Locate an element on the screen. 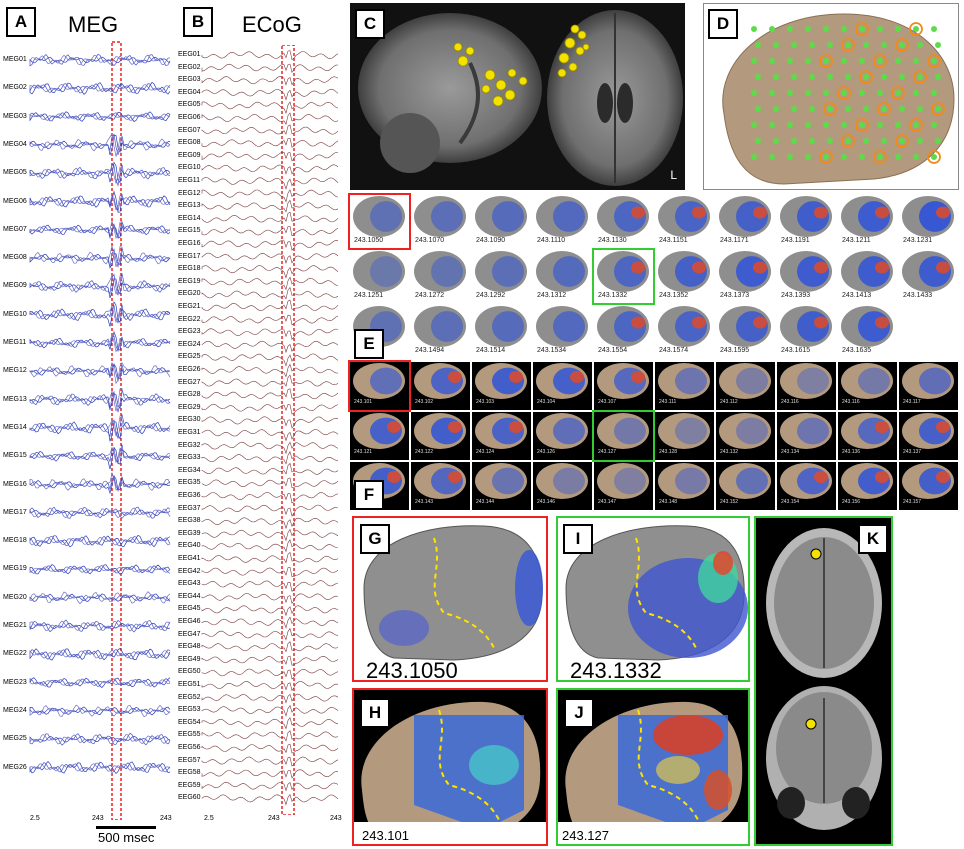 Image resolution: width=964 pixels, height=849 pixels. ecog-channel-label: EEG28 is located at coordinates (189, 395).